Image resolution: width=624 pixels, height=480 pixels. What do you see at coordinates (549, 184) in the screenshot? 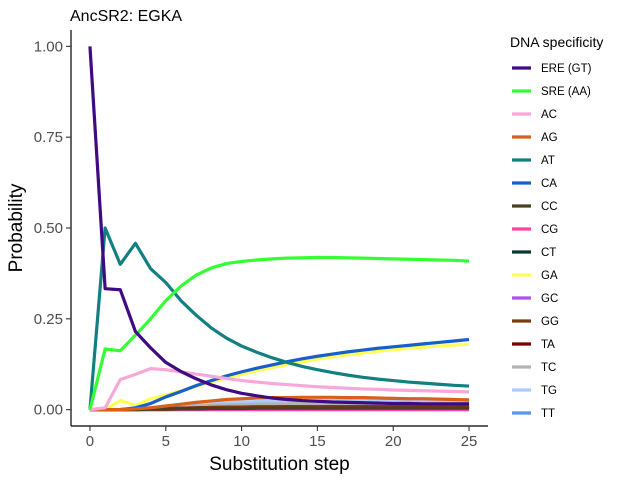
I see `legend-label-ca: CA` at bounding box center [549, 184].